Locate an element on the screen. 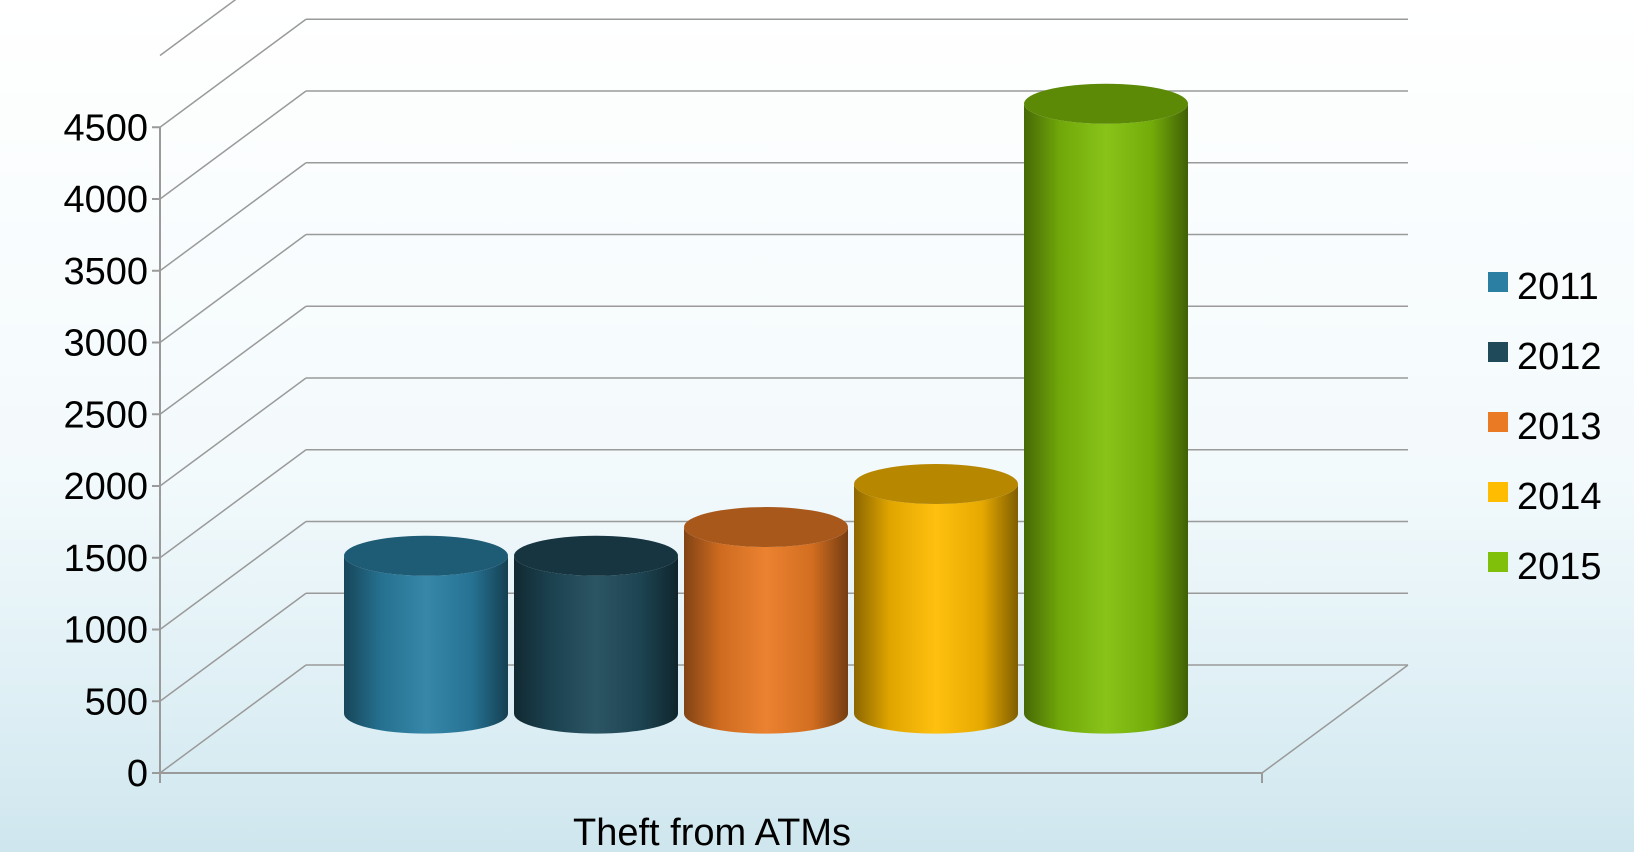 This screenshot has width=1634, height=852. bar-body-2013 is located at coordinates (766, 630).